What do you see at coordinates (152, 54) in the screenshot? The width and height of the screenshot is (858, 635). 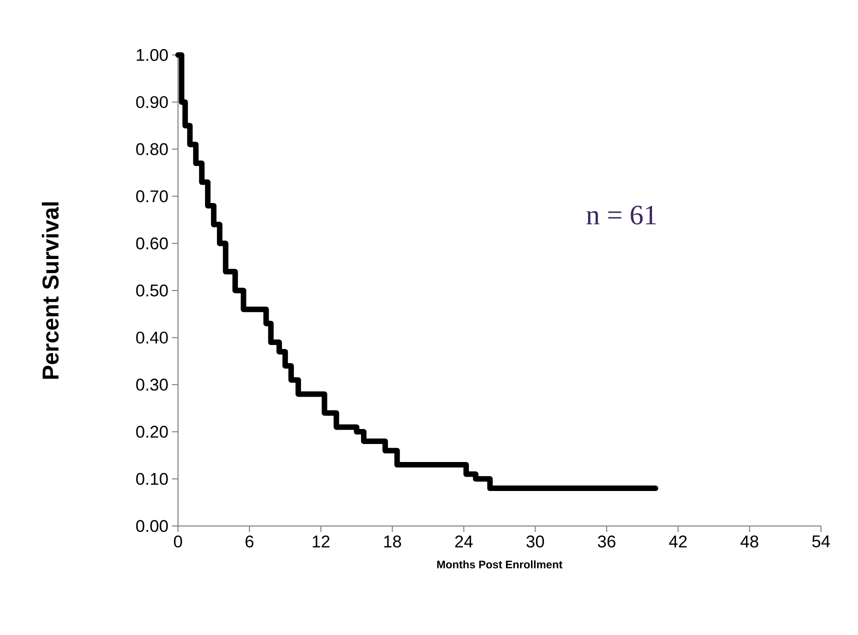 I see `y-tick-label: 1.00` at bounding box center [152, 54].